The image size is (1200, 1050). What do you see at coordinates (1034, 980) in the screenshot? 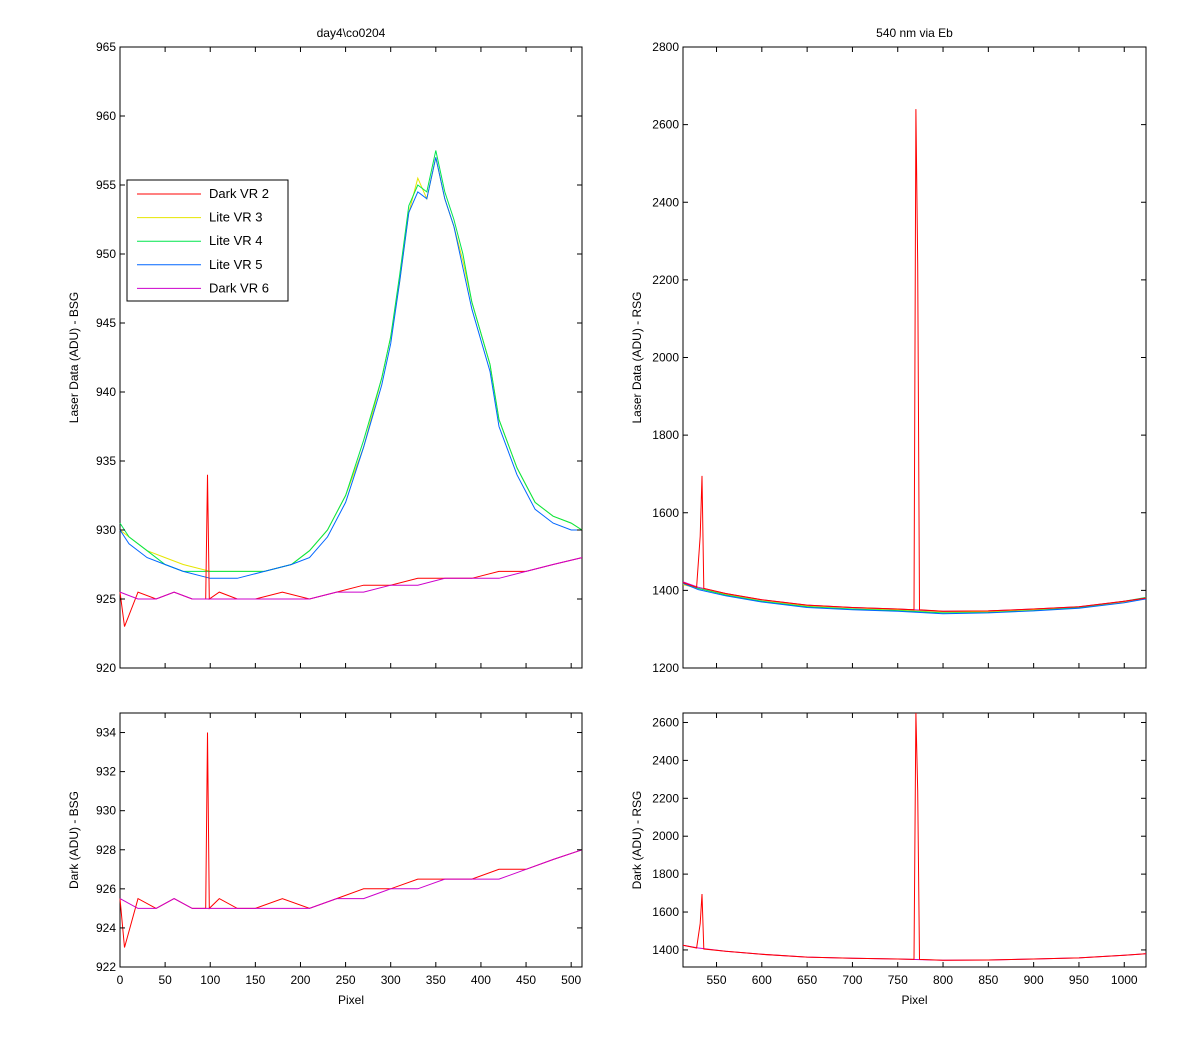
I see `bottom-right-xtick-label: 900` at bounding box center [1034, 980].